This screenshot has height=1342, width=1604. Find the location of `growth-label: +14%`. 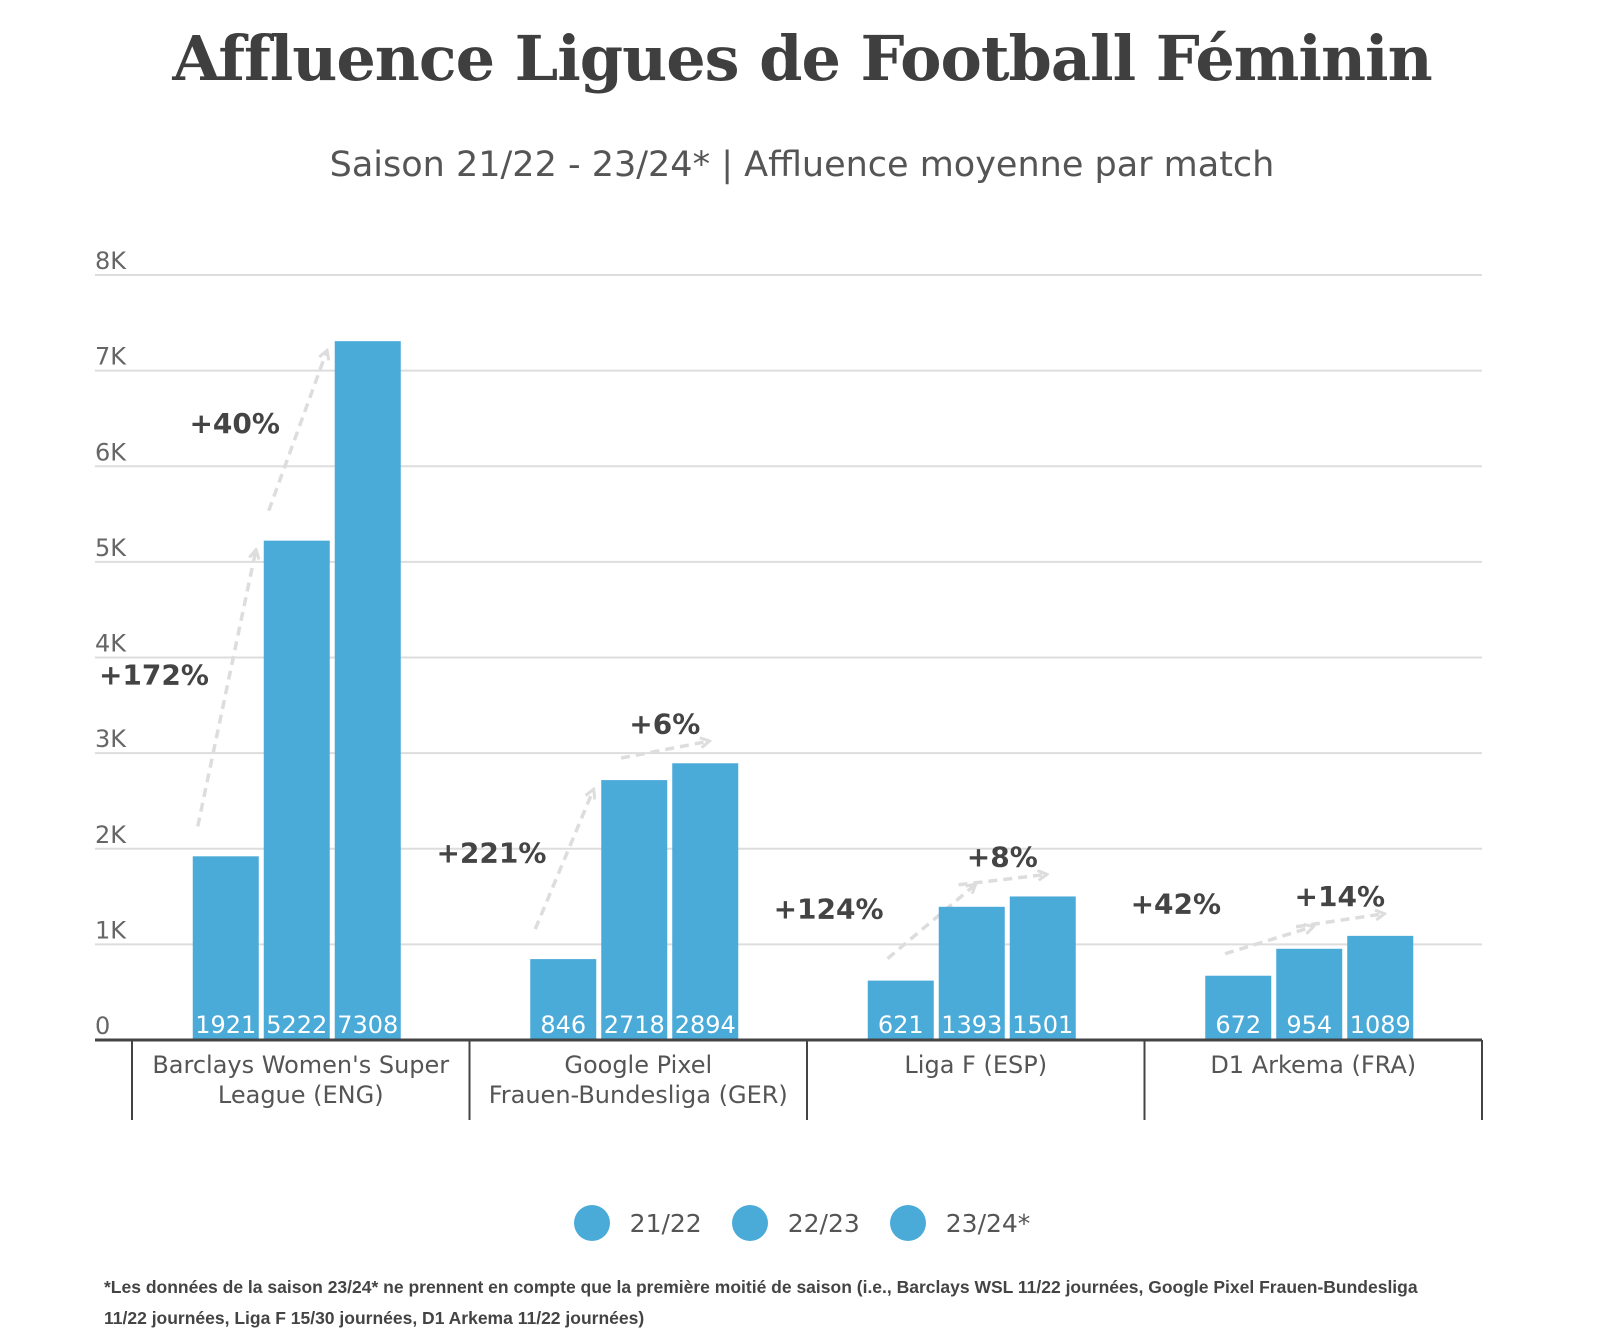

growth-label: +14% is located at coordinates (1340, 896).